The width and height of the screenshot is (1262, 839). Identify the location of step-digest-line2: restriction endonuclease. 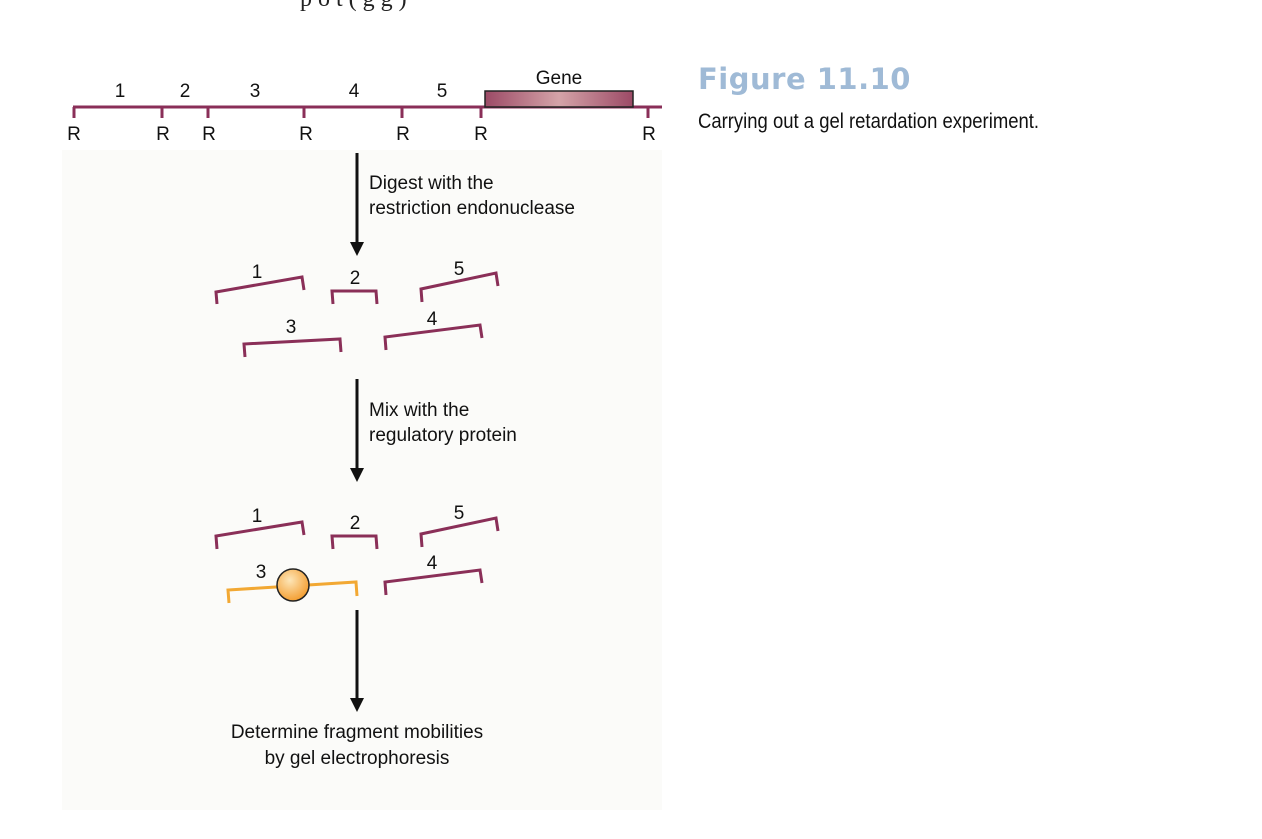
(472, 208).